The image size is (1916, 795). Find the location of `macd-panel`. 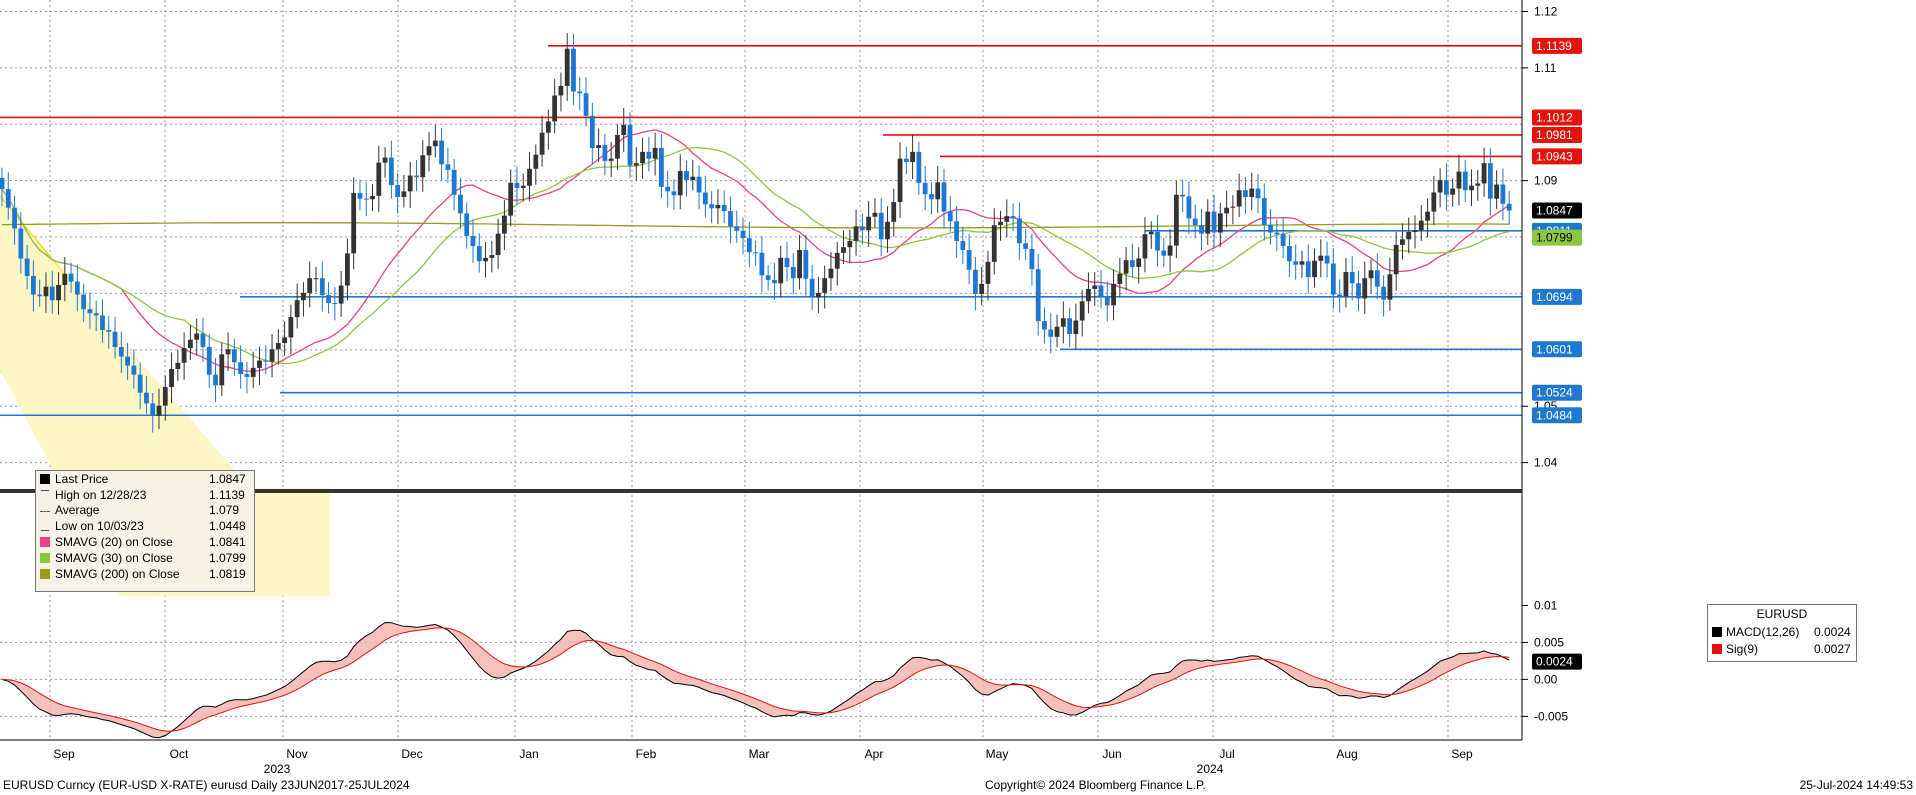

macd-panel is located at coordinates (761, 680).